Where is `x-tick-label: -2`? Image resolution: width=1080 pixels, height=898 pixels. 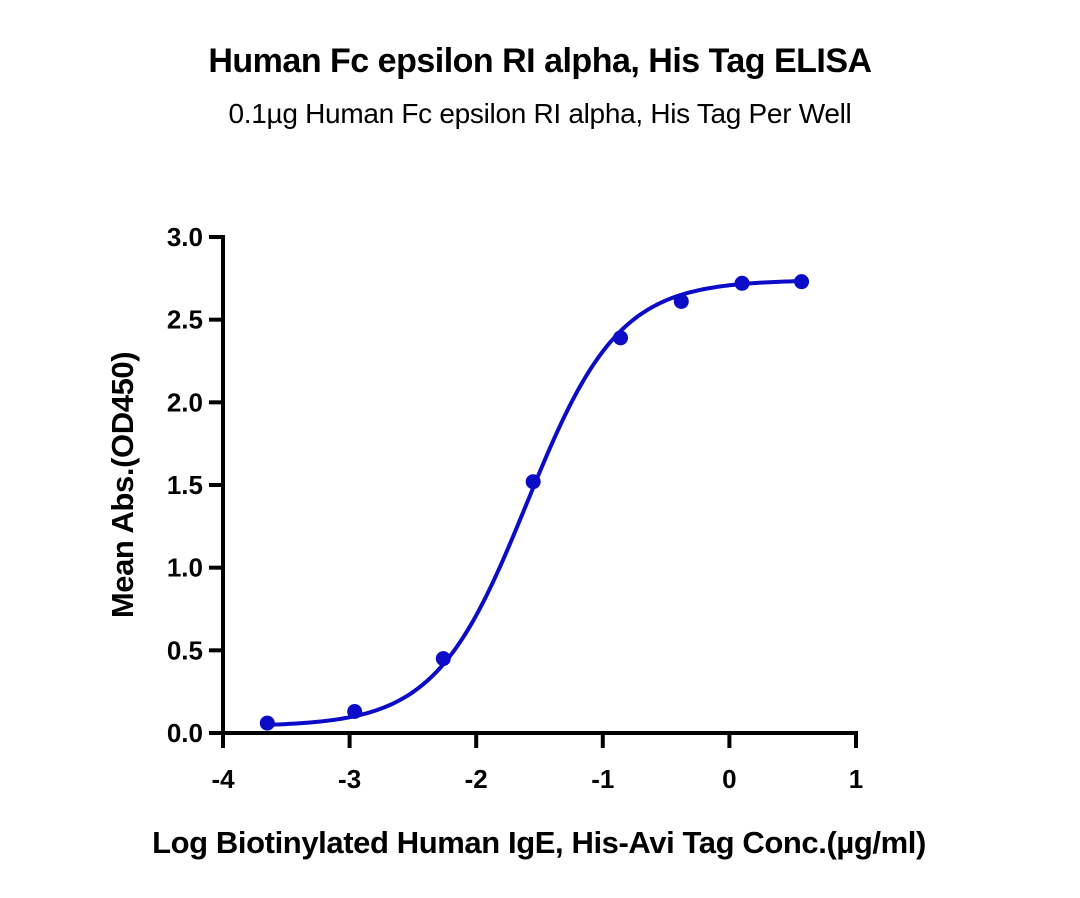 x-tick-label: -2 is located at coordinates (476, 779).